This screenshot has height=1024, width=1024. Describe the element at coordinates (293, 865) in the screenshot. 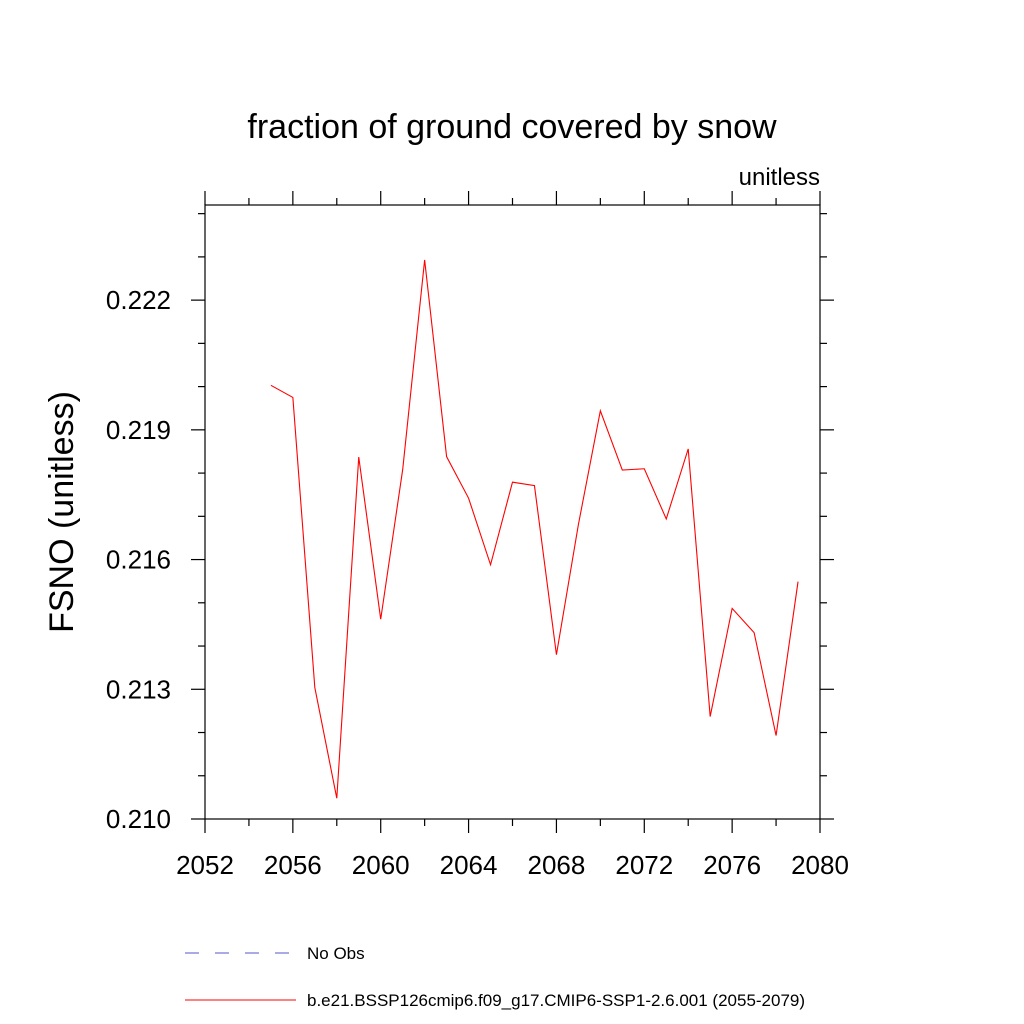

I see `x-tick-label: 2056` at that location.